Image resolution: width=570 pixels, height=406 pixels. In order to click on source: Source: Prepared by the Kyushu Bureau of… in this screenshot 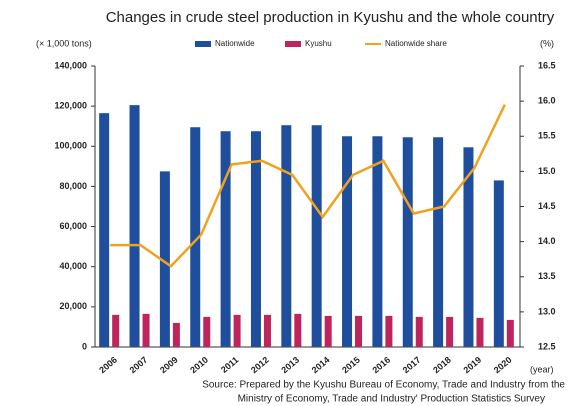, I will do `click(383, 385)`.